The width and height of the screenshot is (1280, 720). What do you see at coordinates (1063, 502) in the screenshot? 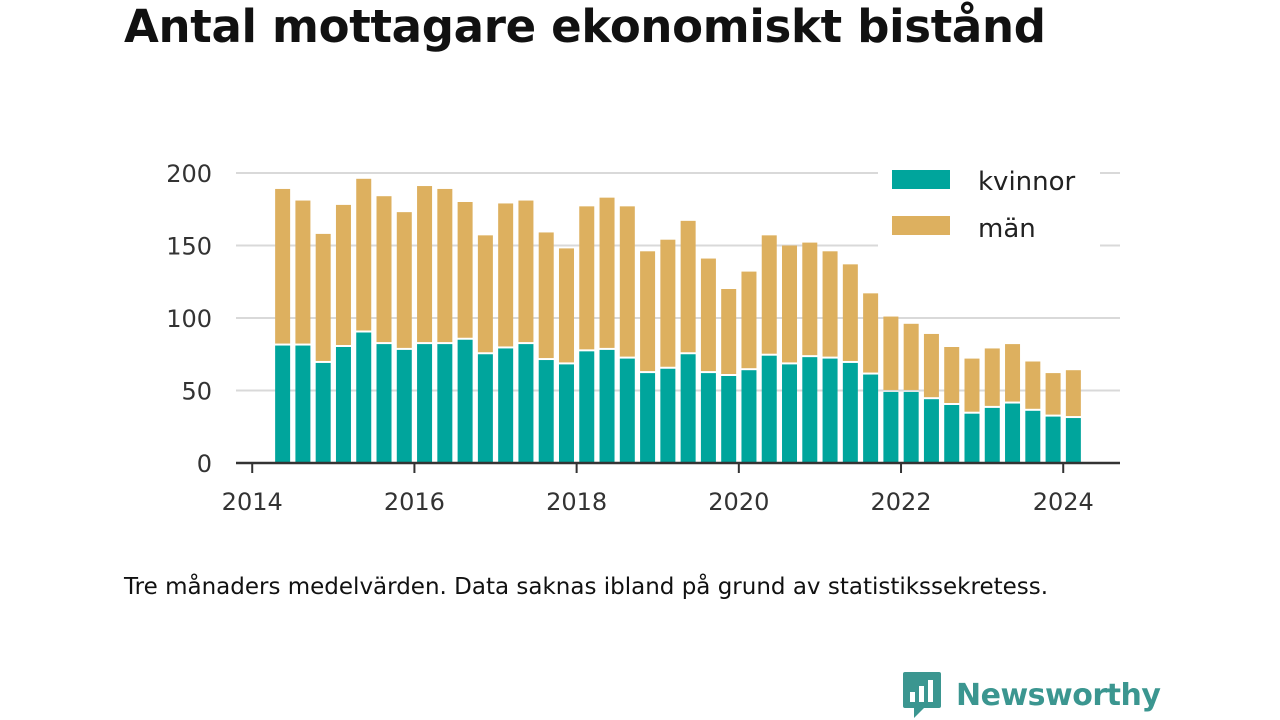
I see `x-tick-label: 2024` at bounding box center [1063, 502].